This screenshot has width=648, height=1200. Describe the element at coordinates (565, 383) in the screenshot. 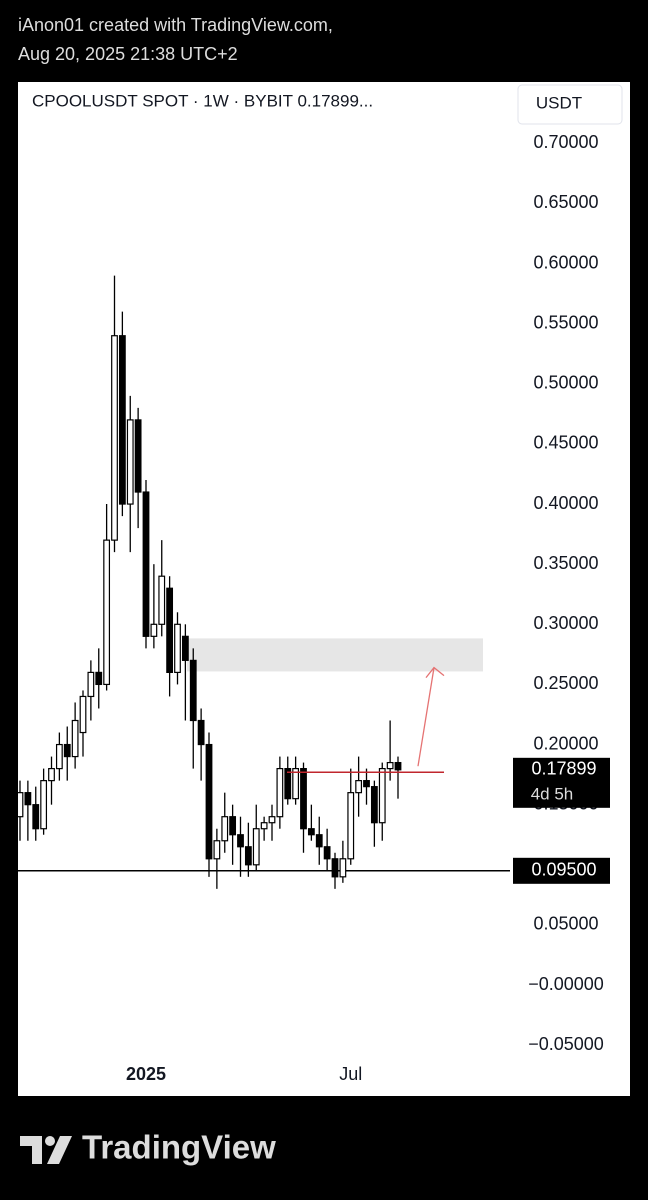

I see `y-tick-label: 0.50000` at that location.